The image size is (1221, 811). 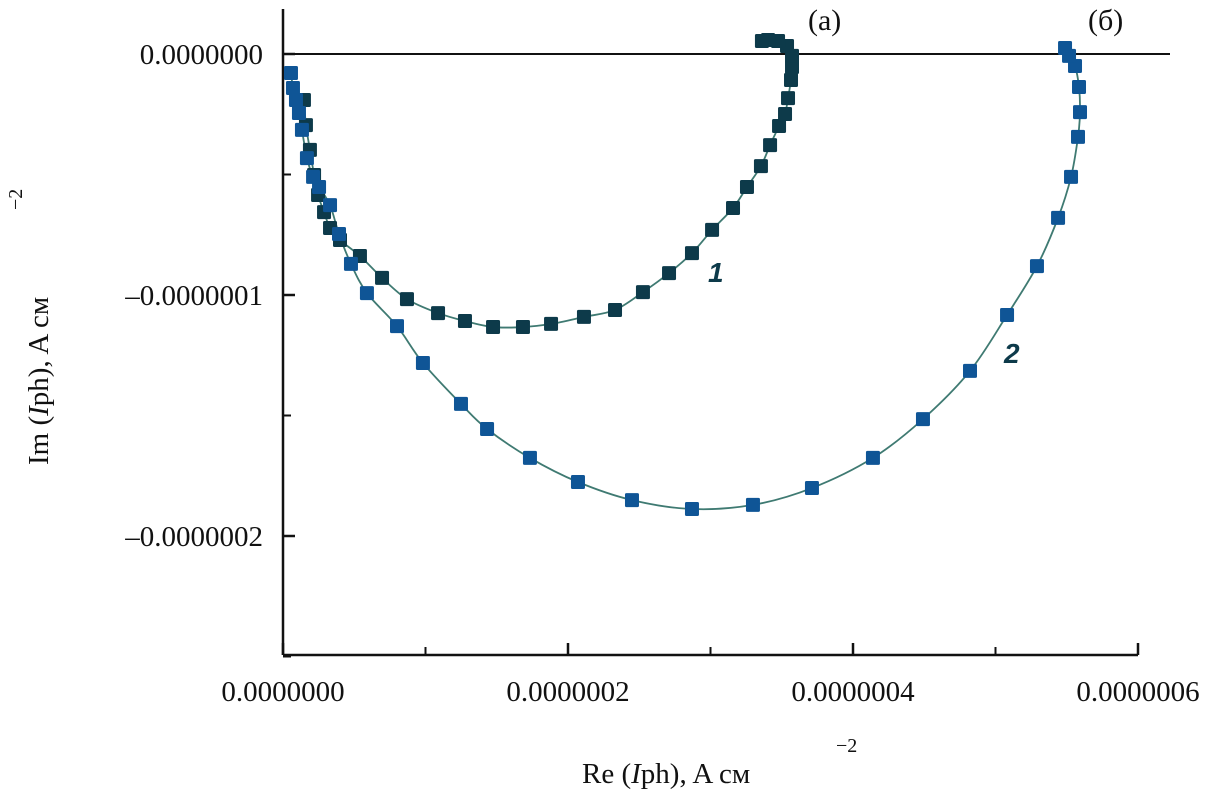 What do you see at coordinates (1105, 20) in the screenshot?
I see `panel-label-b: (б)` at bounding box center [1105, 20].